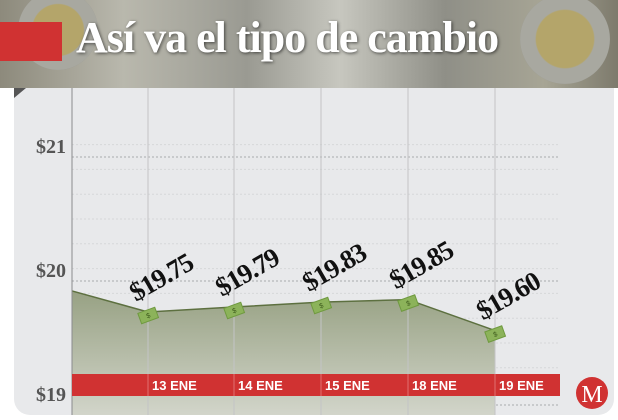  Describe the element at coordinates (565, 42) in the screenshot. I see `coin-image` at that location.